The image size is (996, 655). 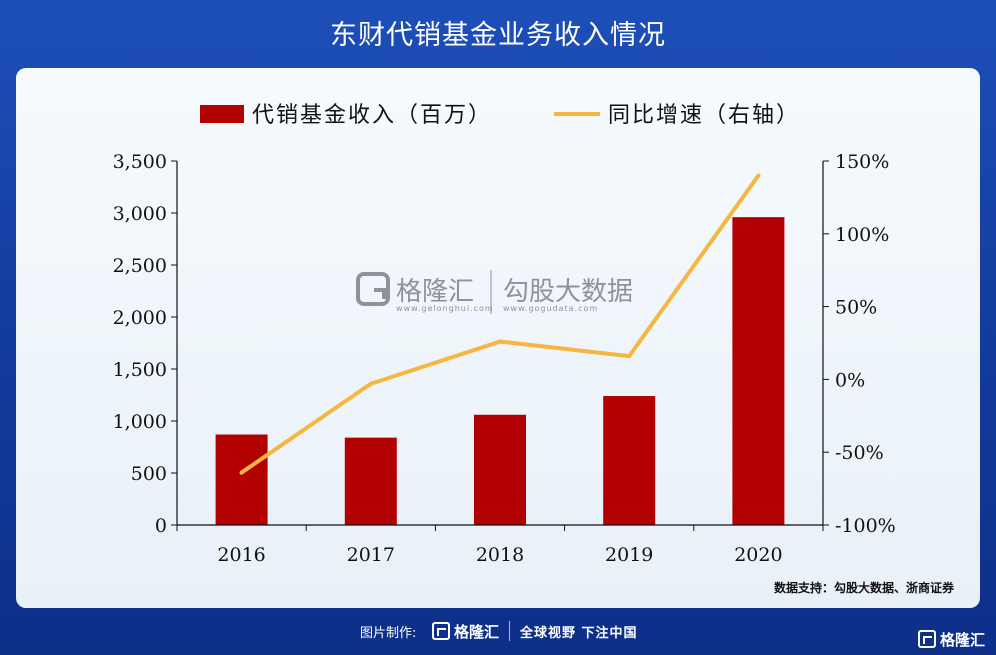 I want to click on watermark-logo-icon, so click(x=373, y=289).